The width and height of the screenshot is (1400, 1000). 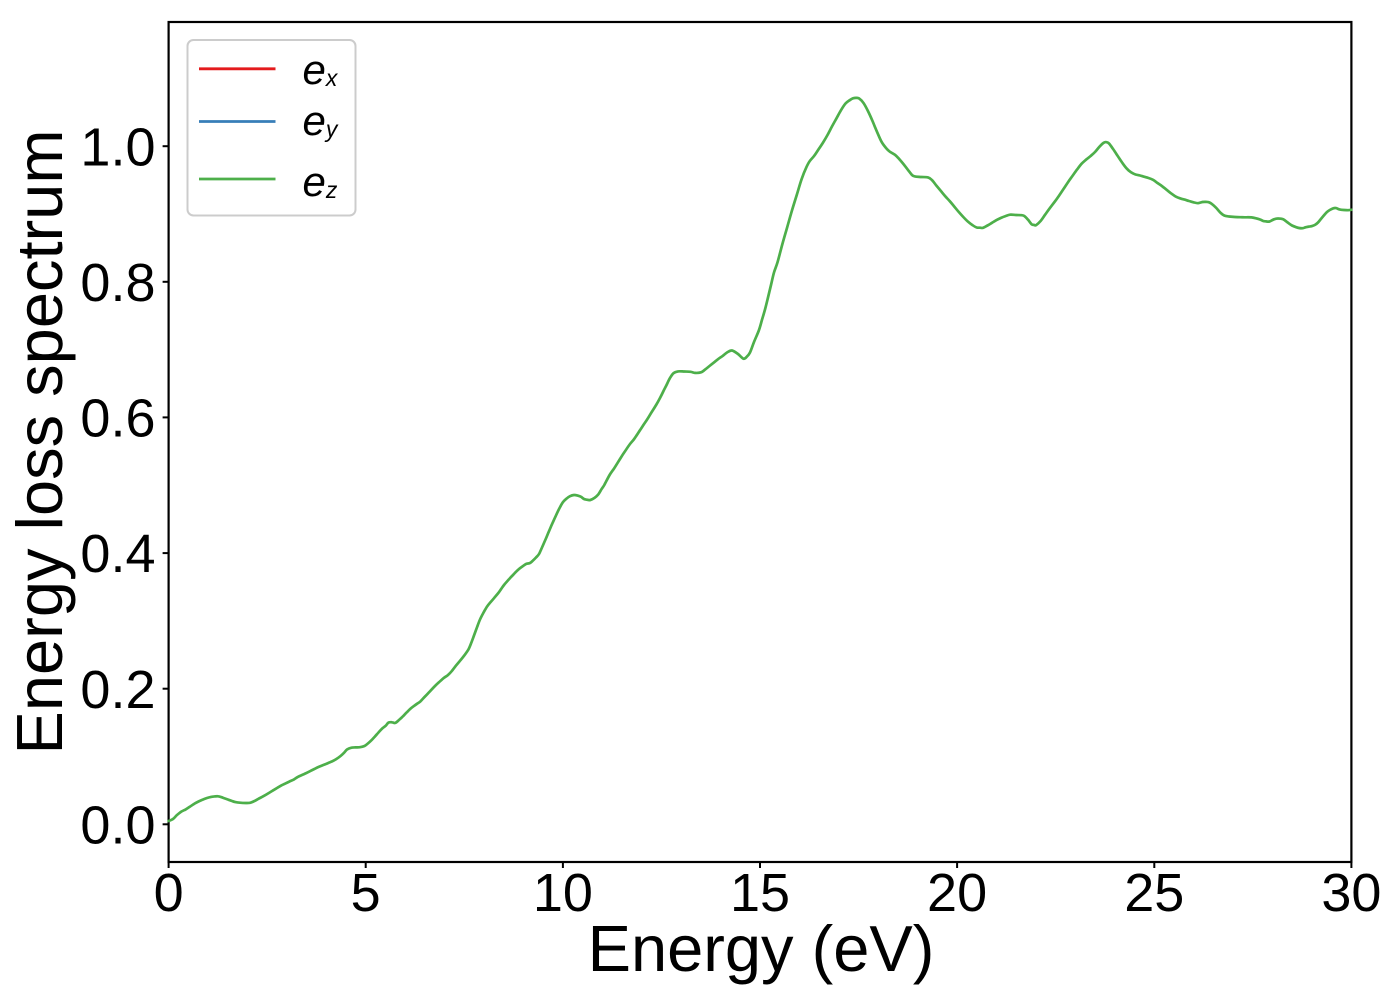 I want to click on svg-text: 0.8, so click(x=117, y=283).